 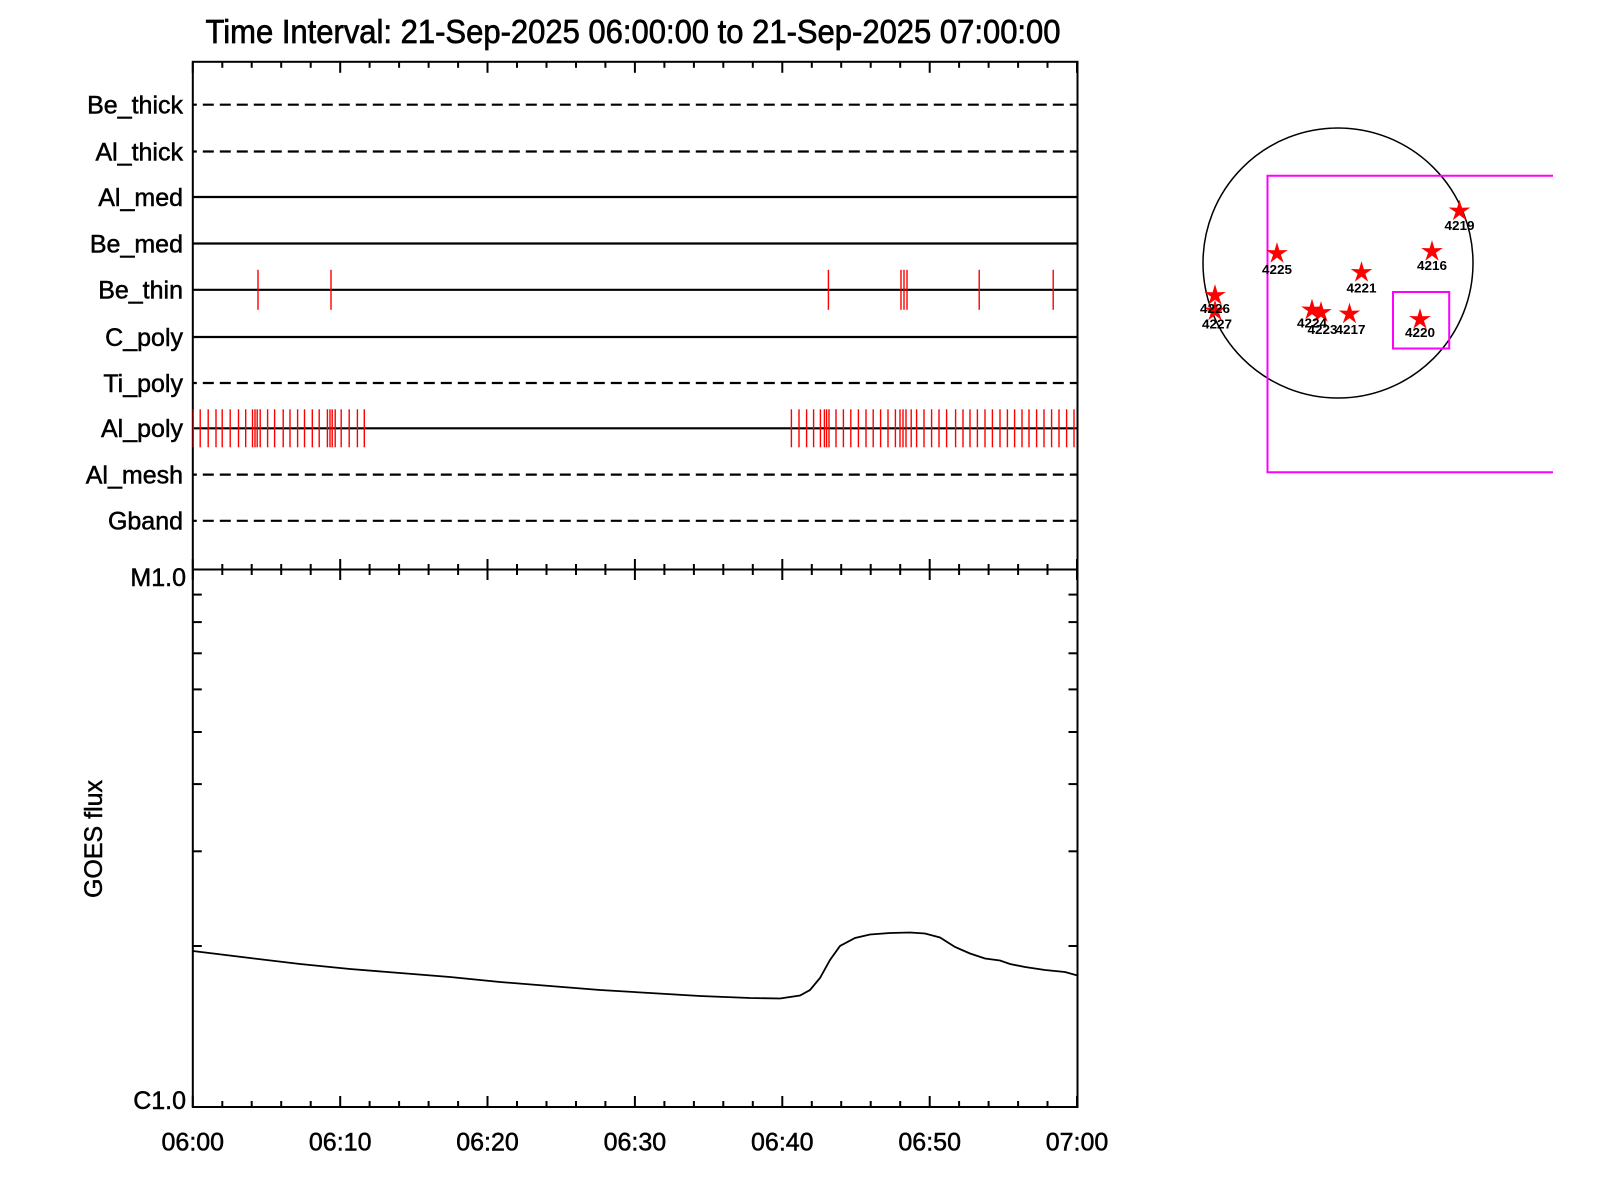 I want to click on svg-text: C1.0, so click(x=159, y=1101).